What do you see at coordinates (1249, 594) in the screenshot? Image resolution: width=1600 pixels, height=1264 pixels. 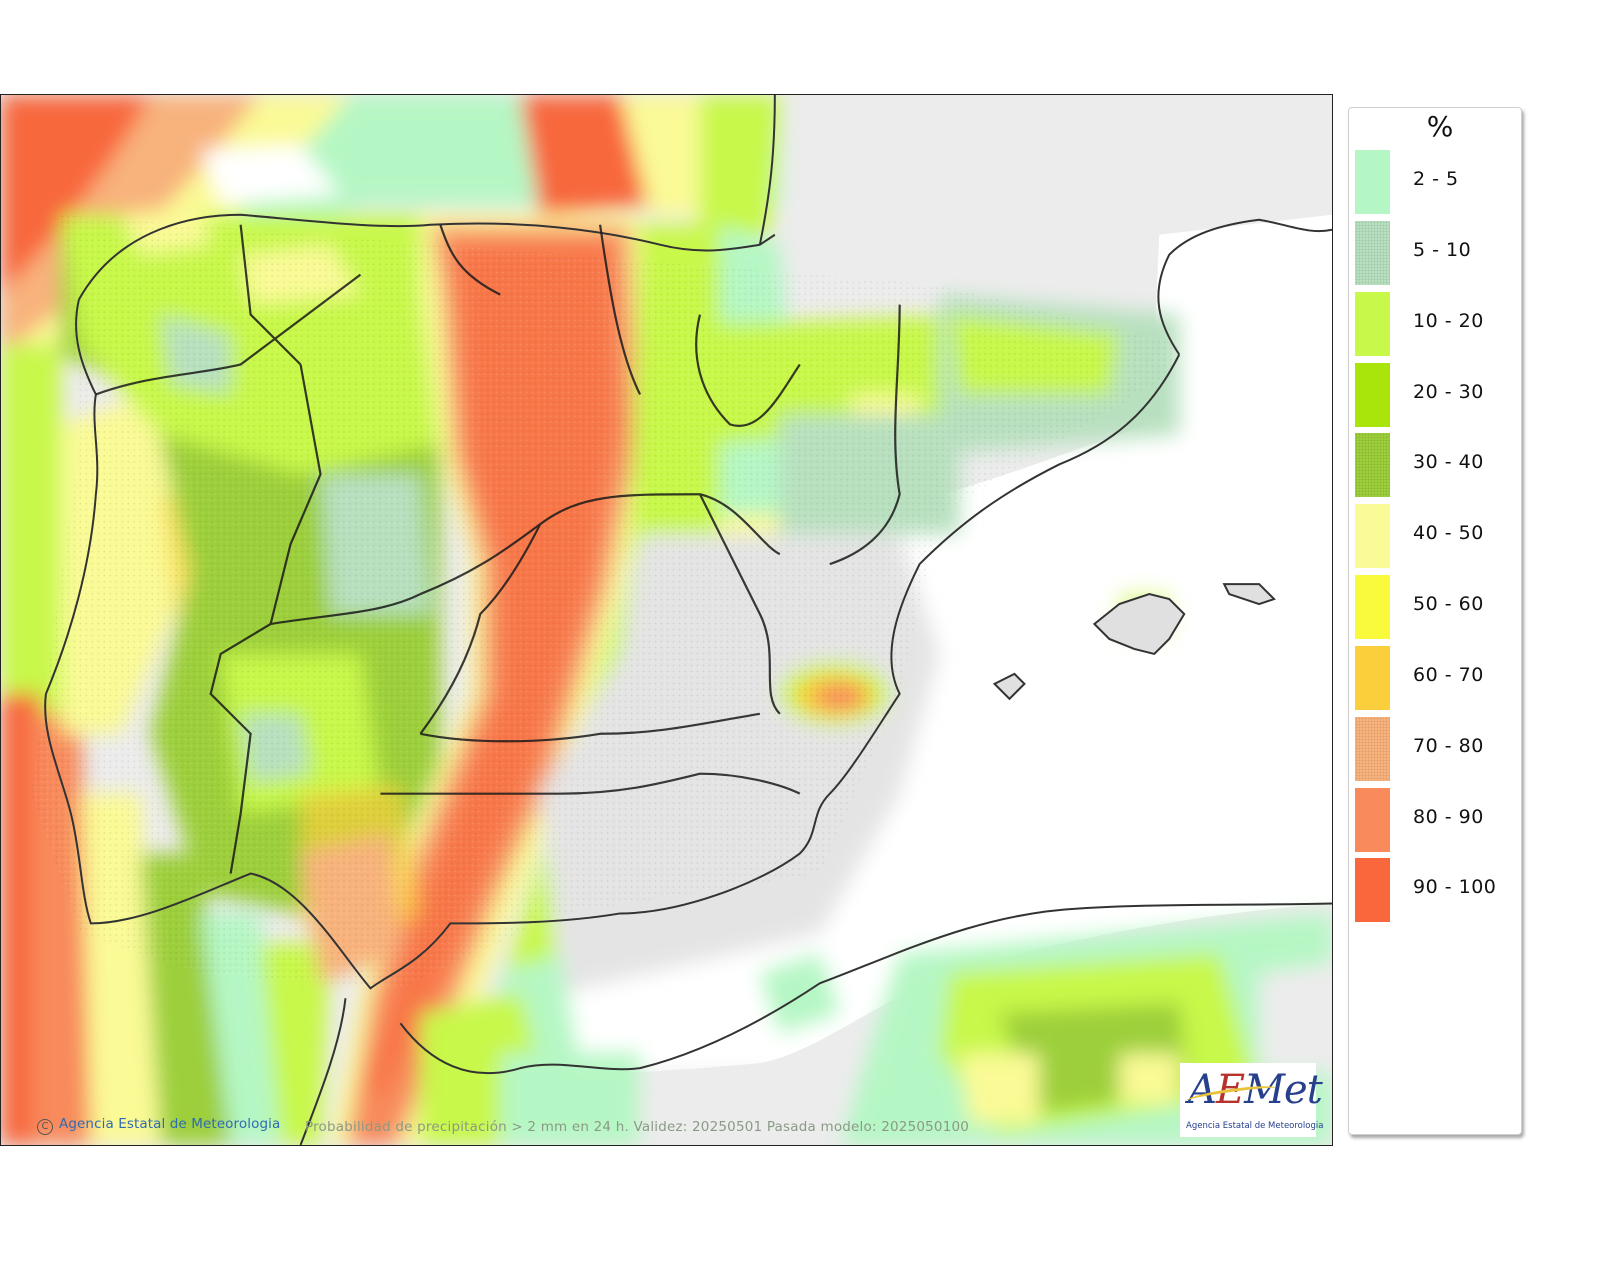 I see `menorca` at bounding box center [1249, 594].